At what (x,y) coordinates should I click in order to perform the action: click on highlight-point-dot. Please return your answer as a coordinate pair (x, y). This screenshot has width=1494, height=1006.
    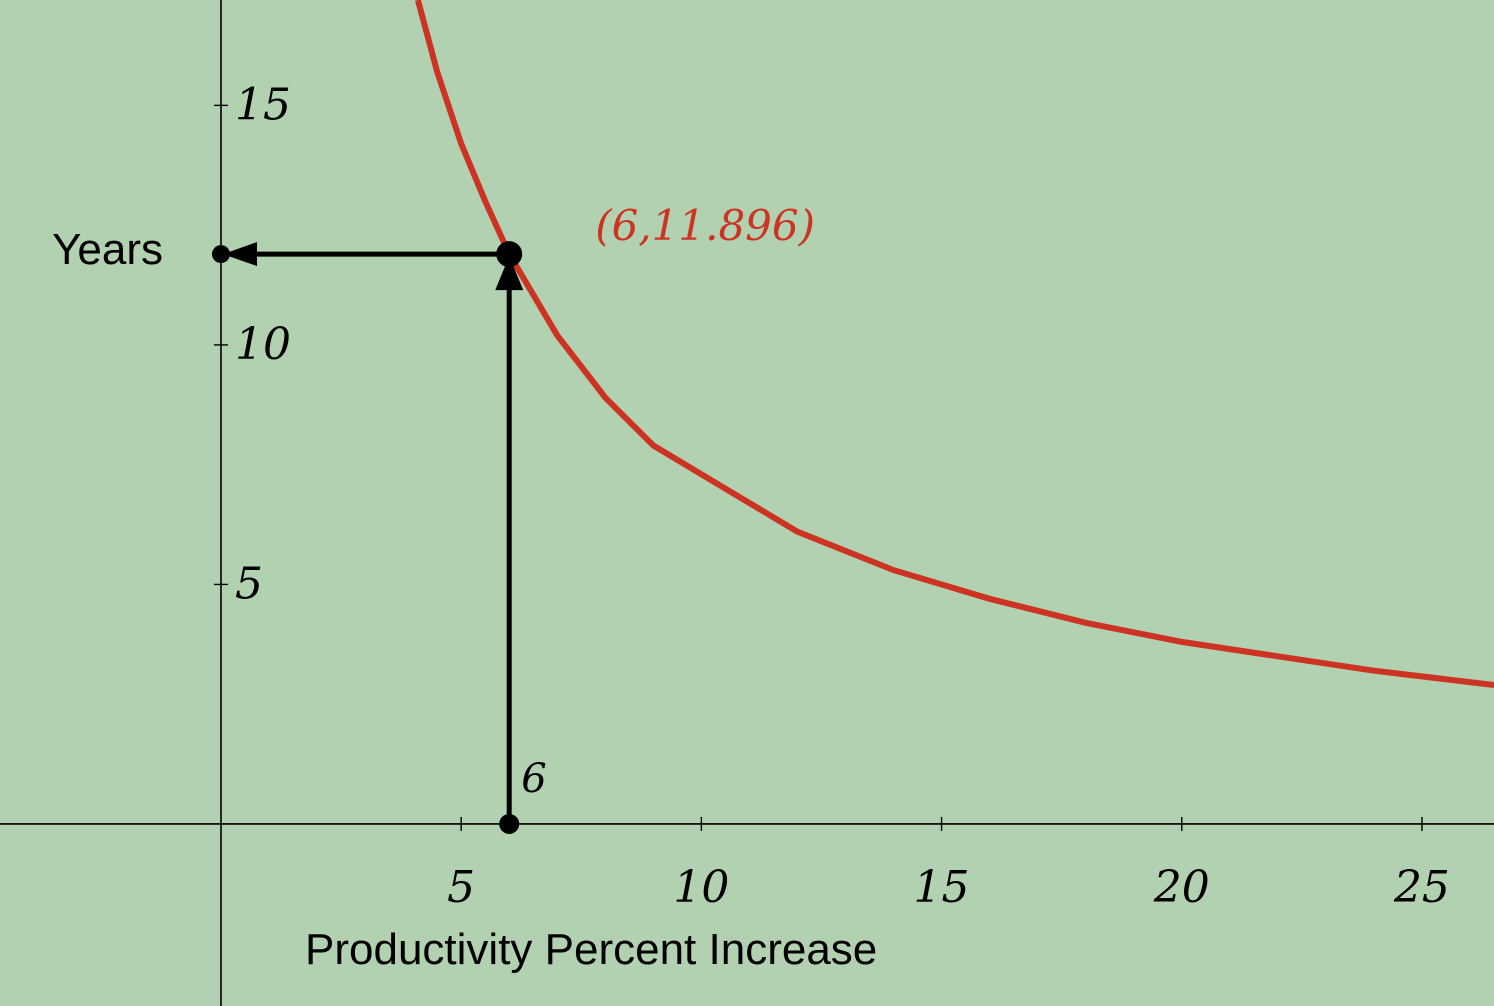
    Looking at the image, I should click on (509, 254).